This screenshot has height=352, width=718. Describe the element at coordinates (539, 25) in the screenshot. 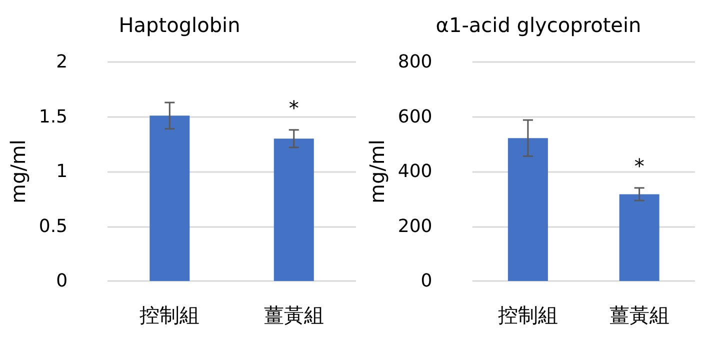

I see `chart-title: α1-acid glycoprotein` at that location.